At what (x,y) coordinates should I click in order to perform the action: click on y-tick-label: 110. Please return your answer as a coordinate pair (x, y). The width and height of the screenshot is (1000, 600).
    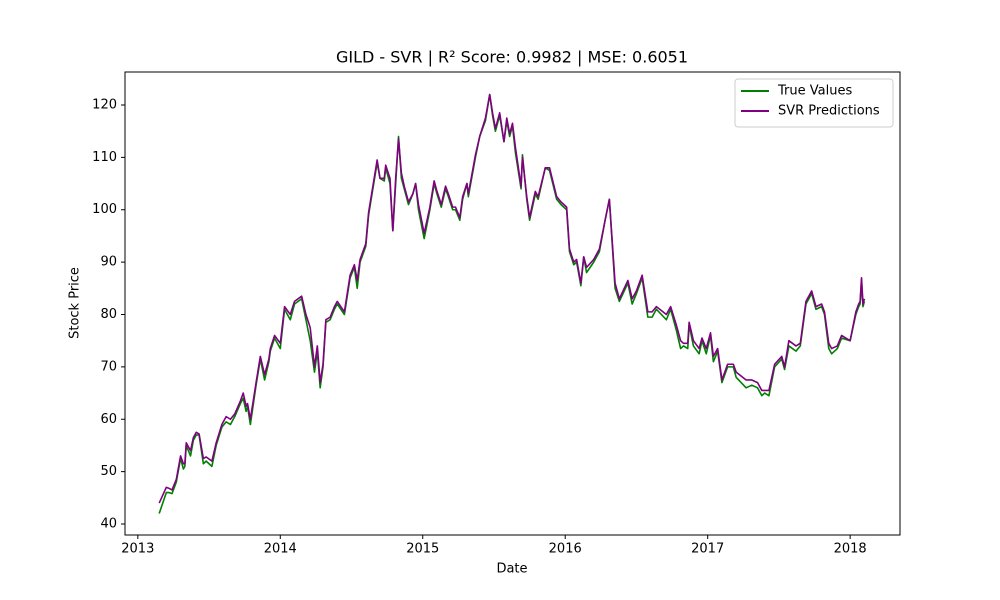
    Looking at the image, I should click on (104, 157).